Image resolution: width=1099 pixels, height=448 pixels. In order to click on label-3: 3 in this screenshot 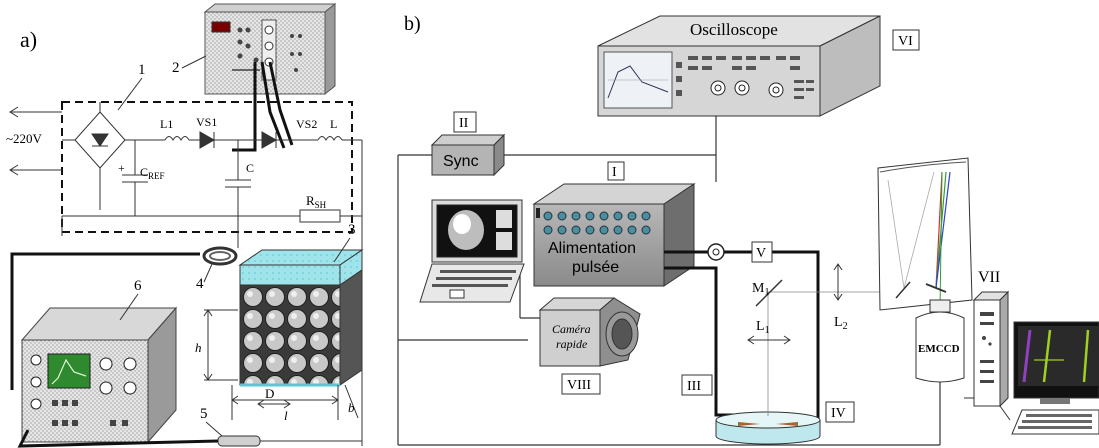, I will do `click(352, 230)`.